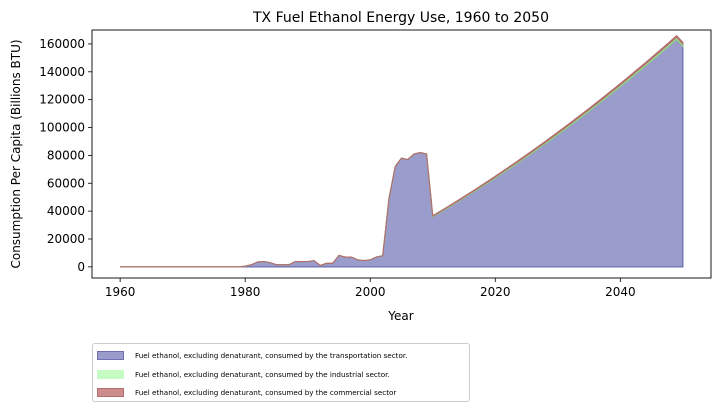 This screenshot has width=725, height=413. Describe the element at coordinates (62, 128) in the screenshot. I see `y-tick-label: 100000` at that location.